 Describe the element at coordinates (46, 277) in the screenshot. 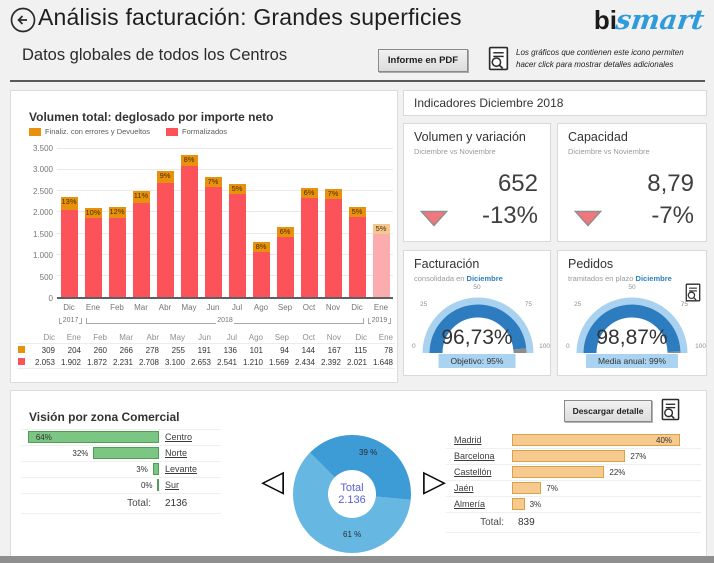

I see `y-axis-tick-label: 500` at that location.